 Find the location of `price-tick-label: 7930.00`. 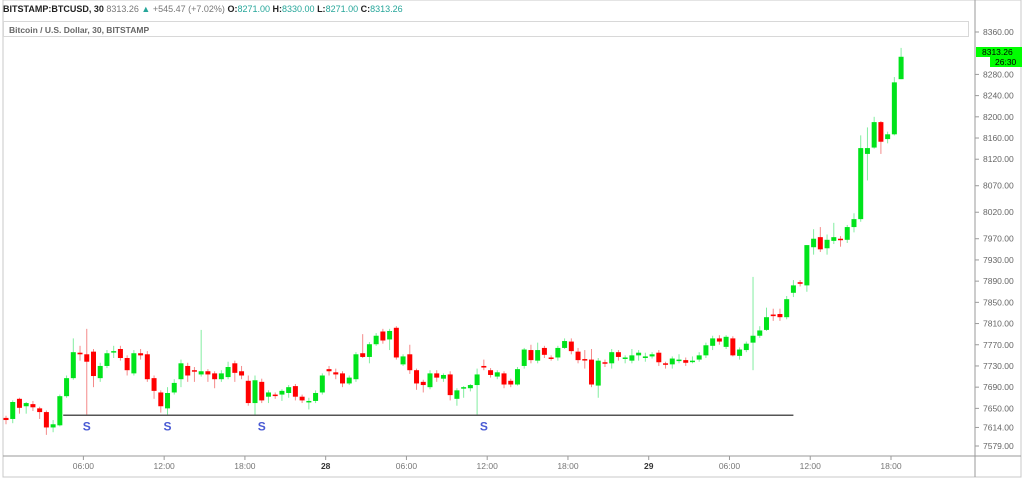

price-tick-label: 7930.00 is located at coordinates (998, 260).